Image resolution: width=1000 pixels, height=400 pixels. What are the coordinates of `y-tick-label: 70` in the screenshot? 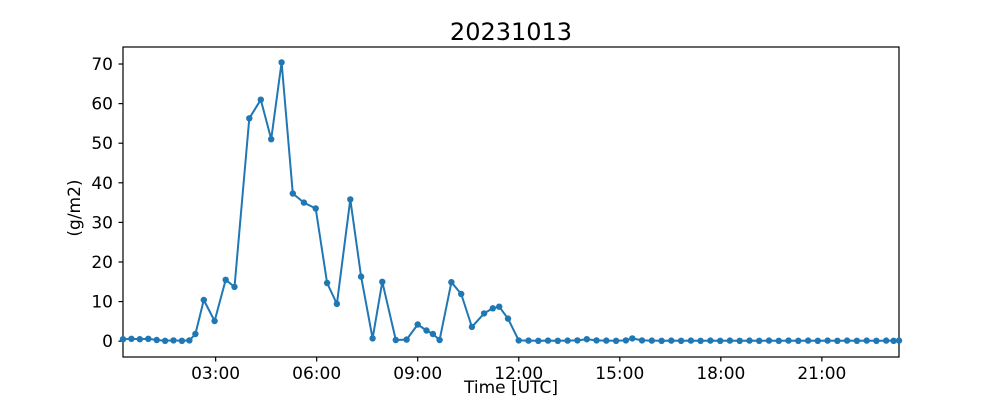 It's located at (102, 65).